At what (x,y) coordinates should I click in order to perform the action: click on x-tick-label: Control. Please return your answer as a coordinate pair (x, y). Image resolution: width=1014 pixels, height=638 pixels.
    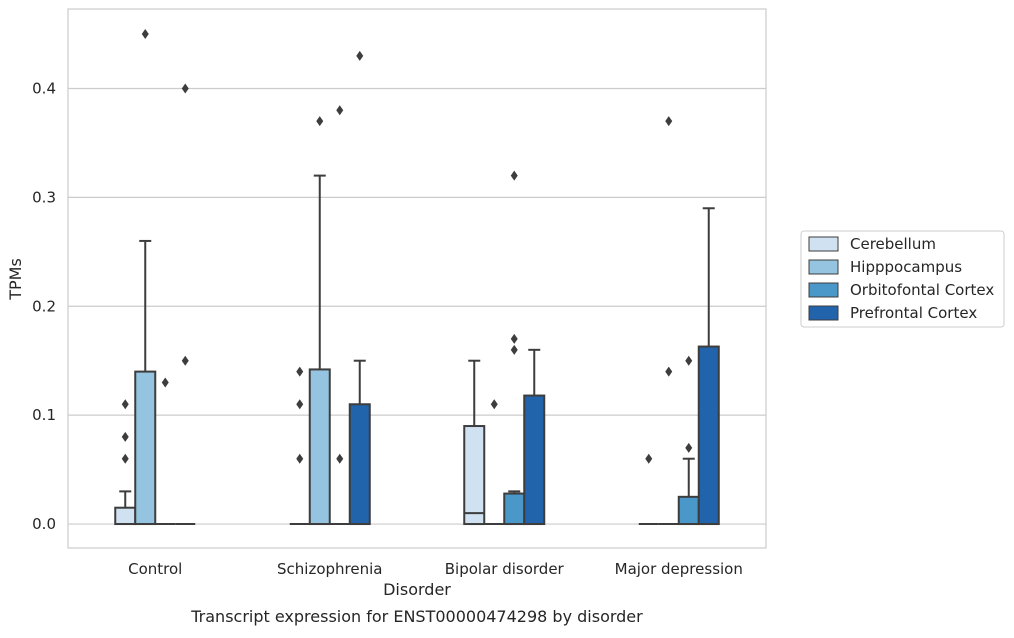
    Looking at the image, I should click on (155, 569).